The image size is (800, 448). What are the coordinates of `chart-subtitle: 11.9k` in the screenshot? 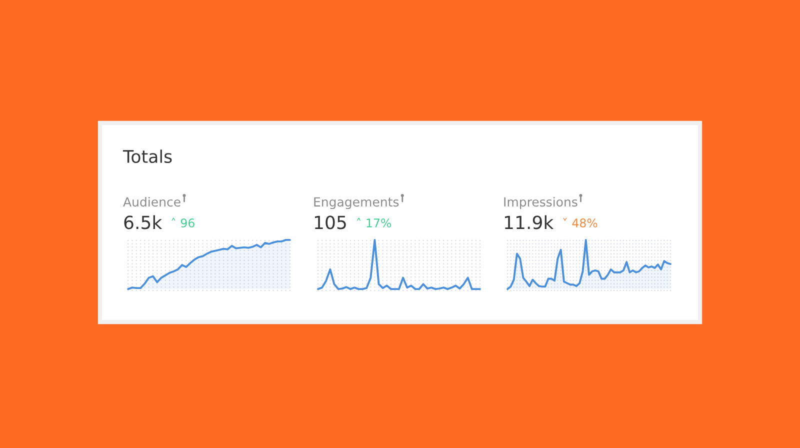 It's located at (529, 222).